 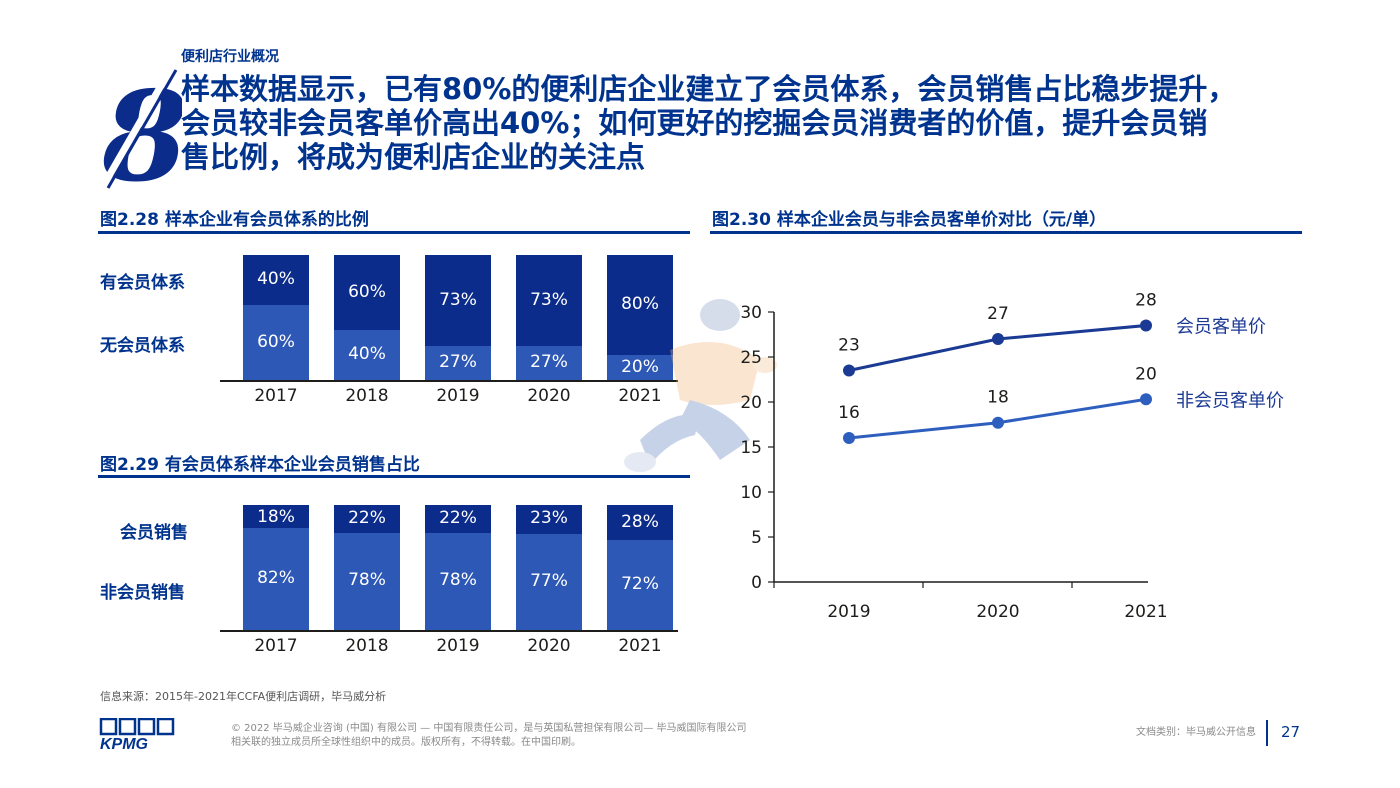 I want to click on fig228-year-2020: 2020, so click(x=549, y=396).